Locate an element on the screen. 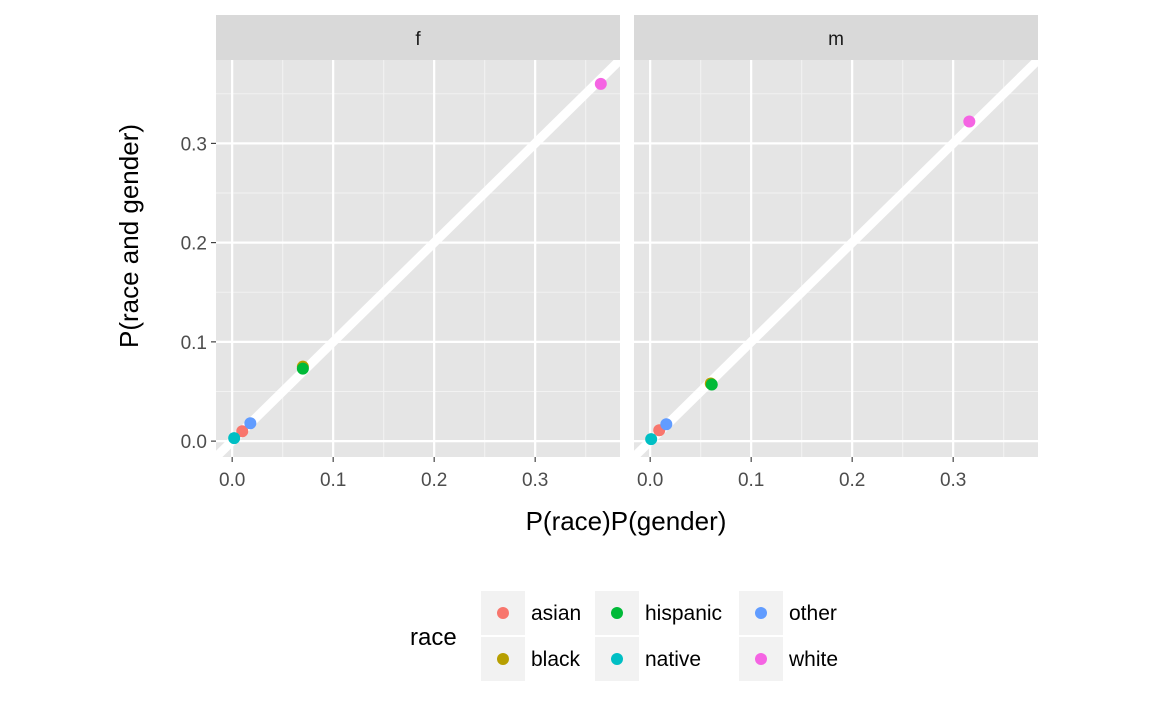  legend-swatch-hispanic is located at coordinates (617, 613).